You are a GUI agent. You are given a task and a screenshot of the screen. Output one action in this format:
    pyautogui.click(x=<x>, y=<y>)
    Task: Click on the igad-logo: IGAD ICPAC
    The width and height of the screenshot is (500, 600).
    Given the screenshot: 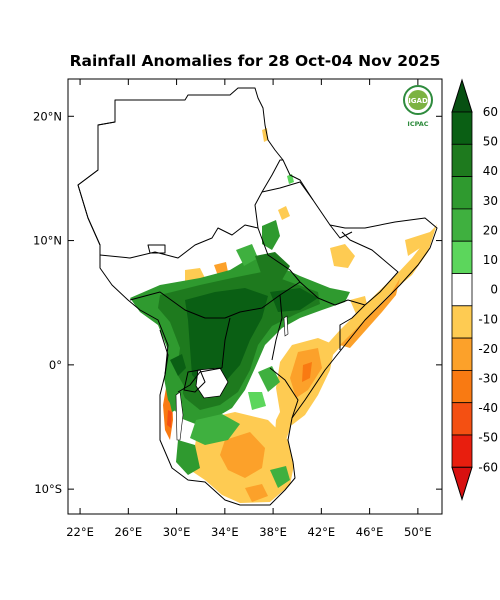 What is the action you would take?
    pyautogui.click(x=418, y=106)
    